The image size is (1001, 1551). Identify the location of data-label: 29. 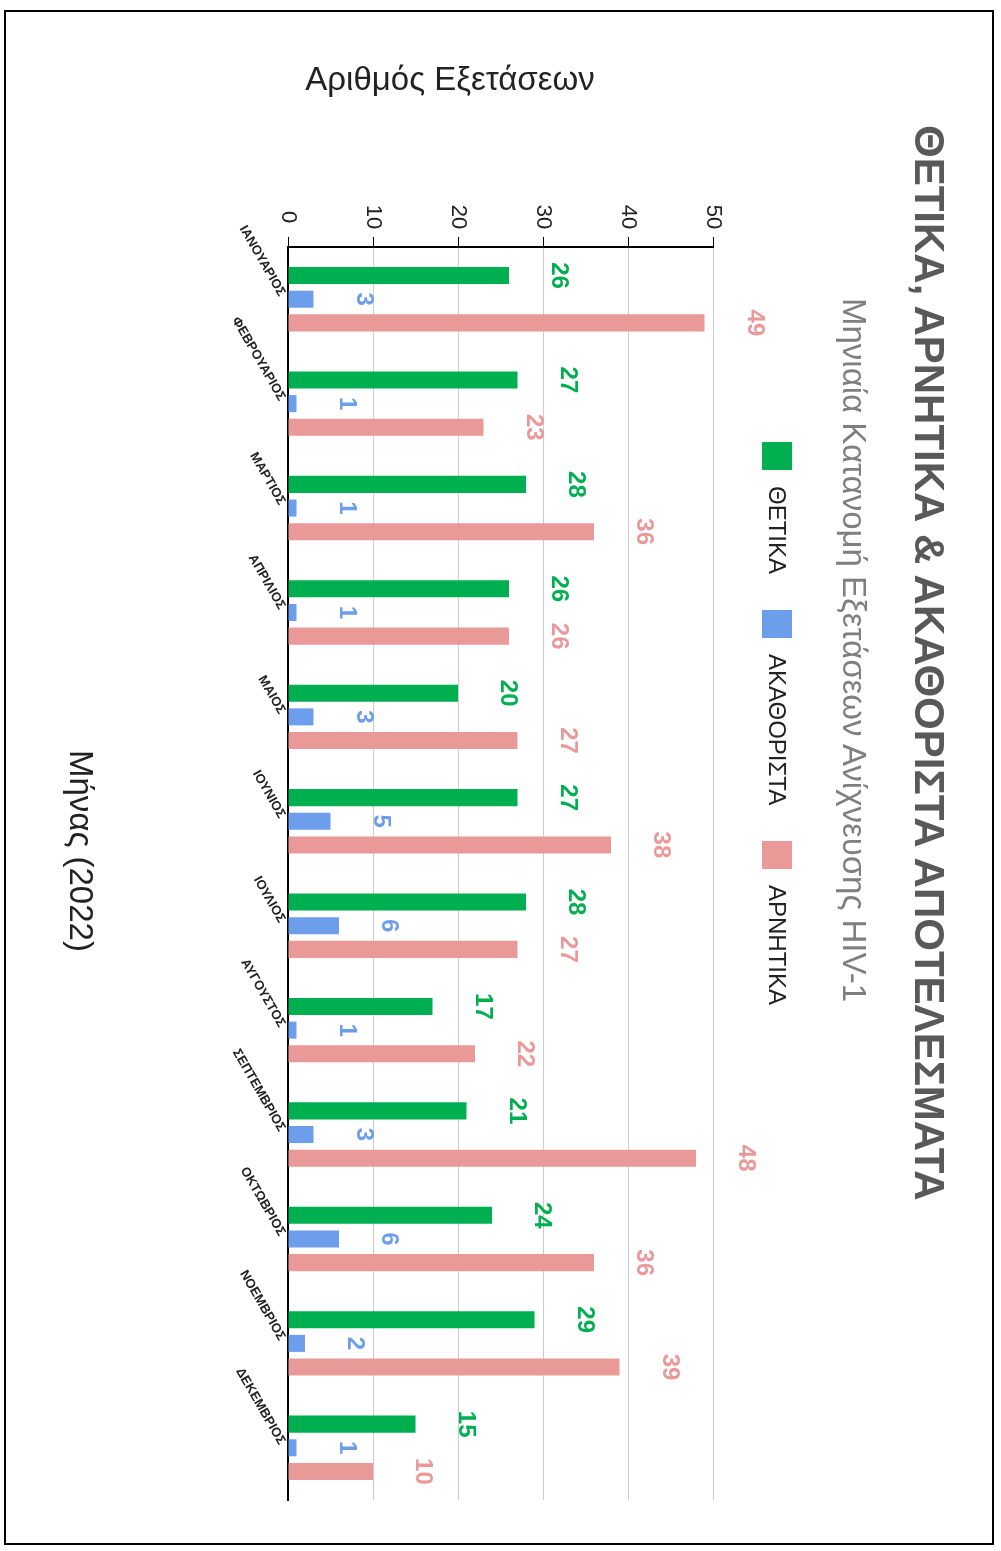
(586, 1320).